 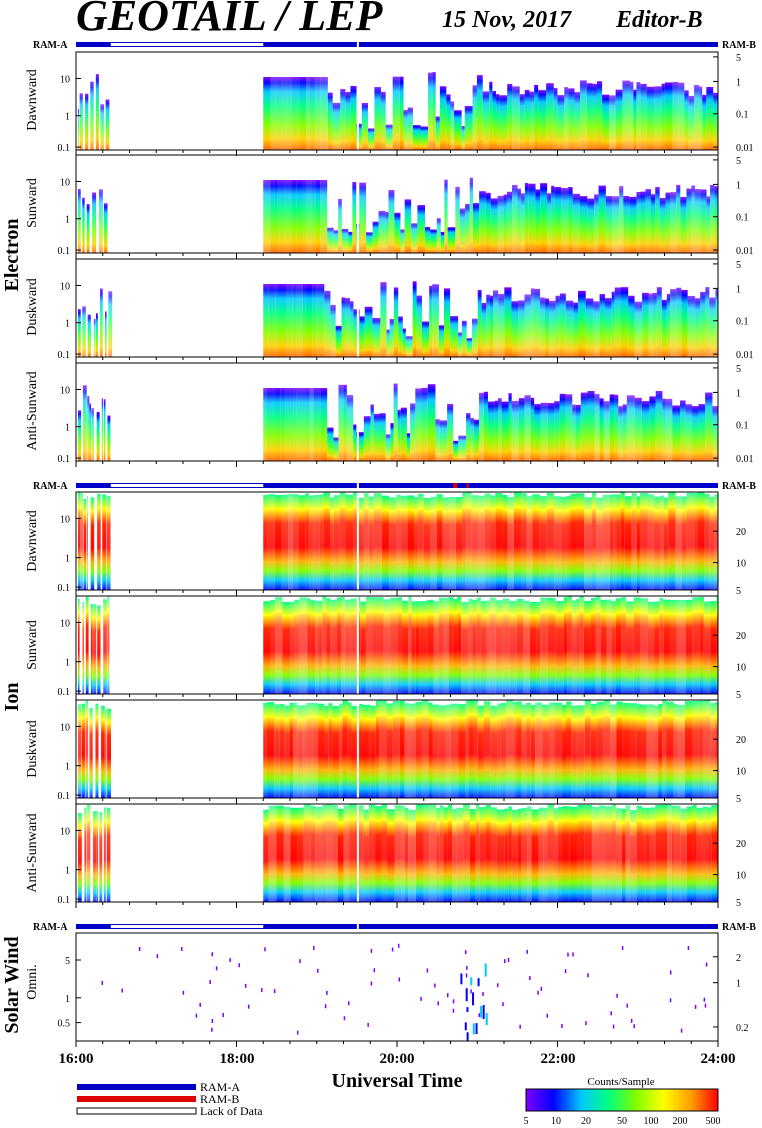 What do you see at coordinates (741, 636) in the screenshot?
I see `y-tick-label-right: 20` at bounding box center [741, 636].